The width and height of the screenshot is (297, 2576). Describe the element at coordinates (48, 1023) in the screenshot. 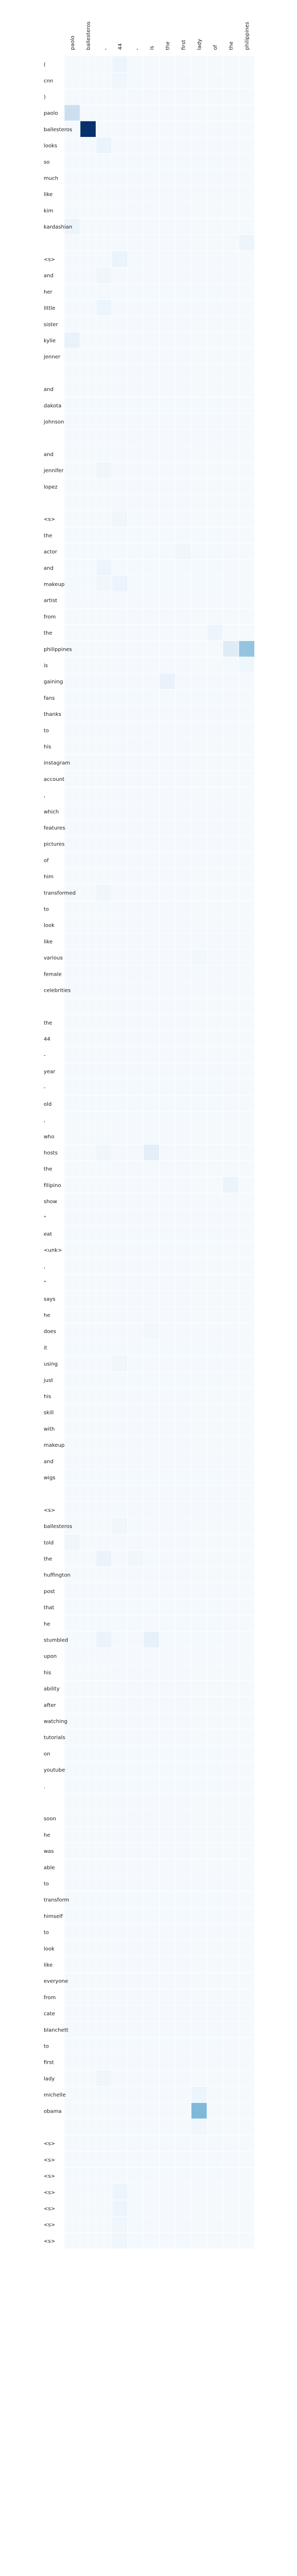

I see `y-tick-label: the` at that location.